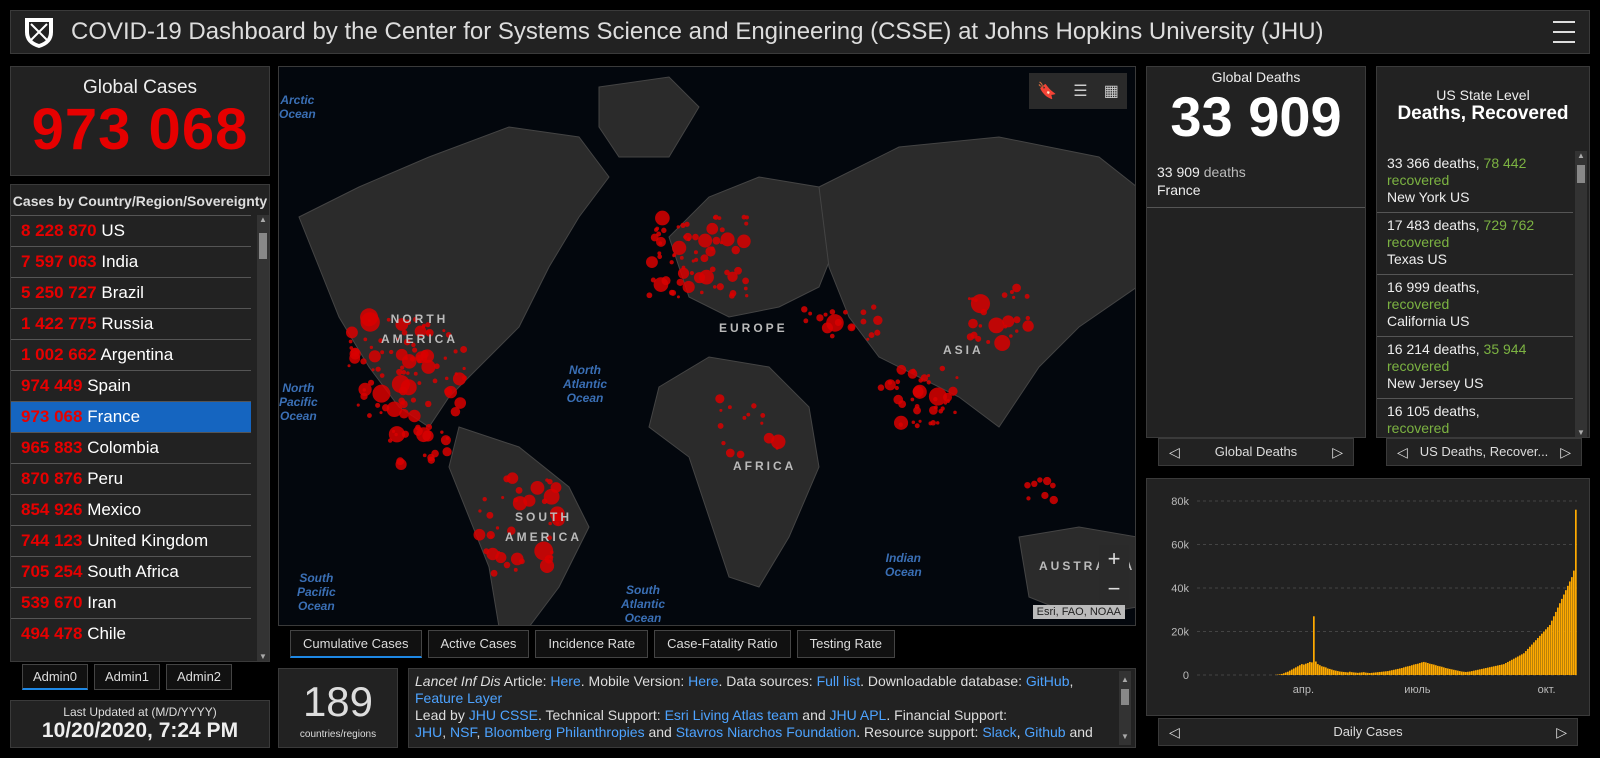 This screenshot has height=758, width=1600. Describe the element at coordinates (1475, 306) in the screenshot. I see `us-state-row: 16 999 deaths, recovered California US` at that location.